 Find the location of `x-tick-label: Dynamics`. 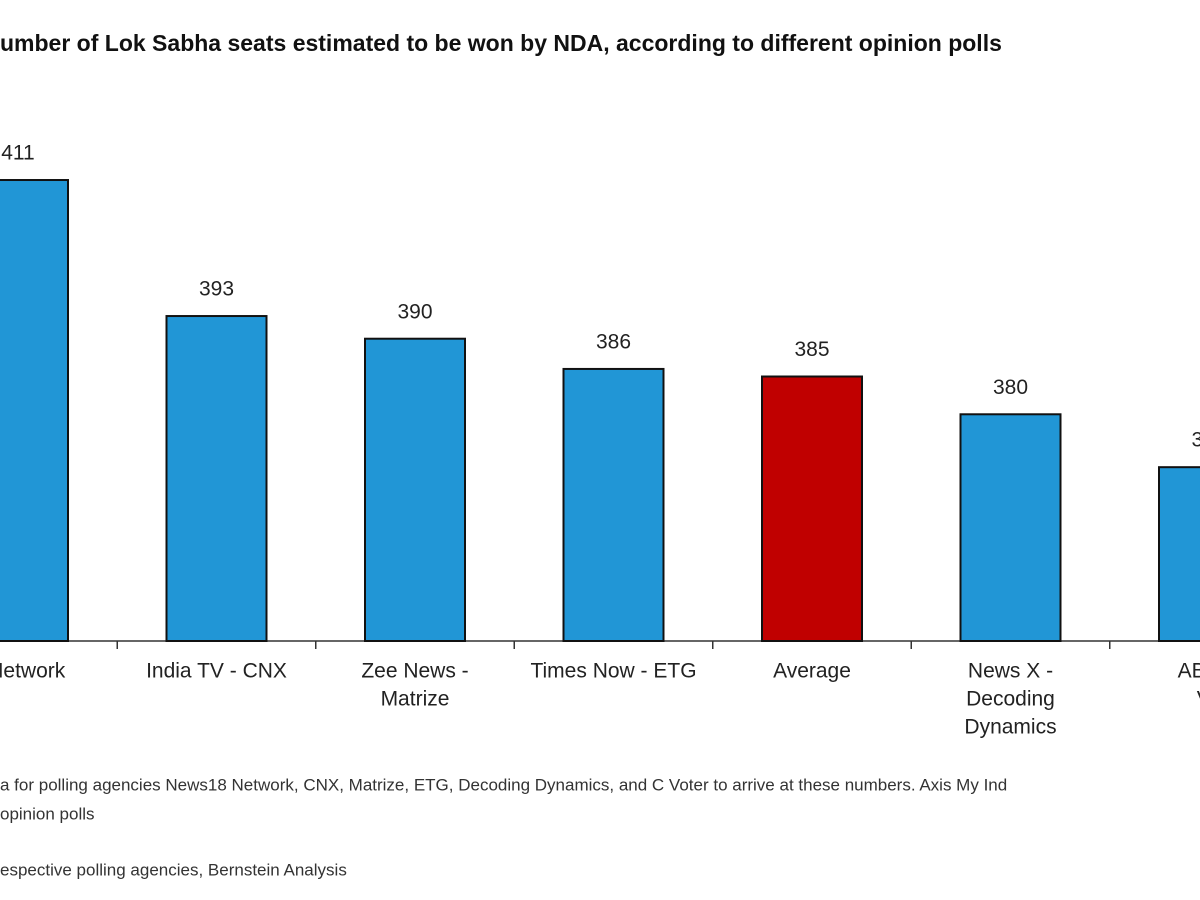

x-tick-label: Dynamics is located at coordinates (1010, 727).